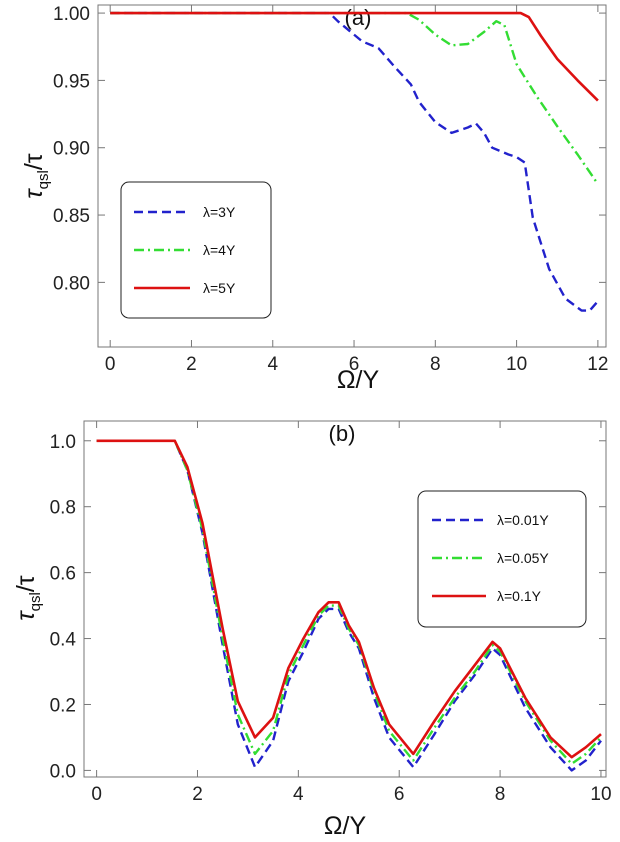 The image size is (620, 842). I want to click on panel-a-title: (a), so click(358, 17).